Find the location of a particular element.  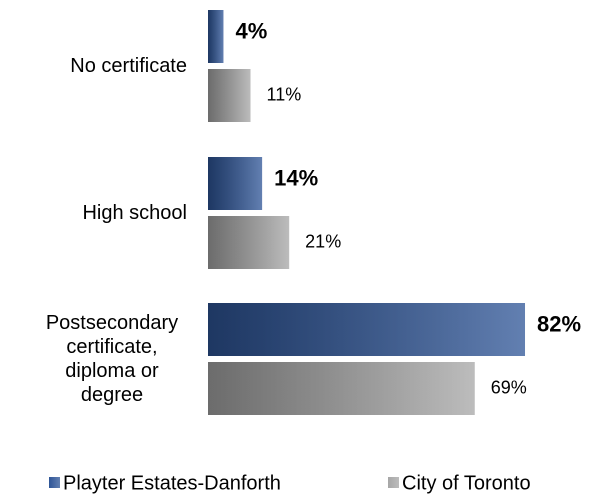

legend-label: Playter Estates-Danforth is located at coordinates (172, 483).